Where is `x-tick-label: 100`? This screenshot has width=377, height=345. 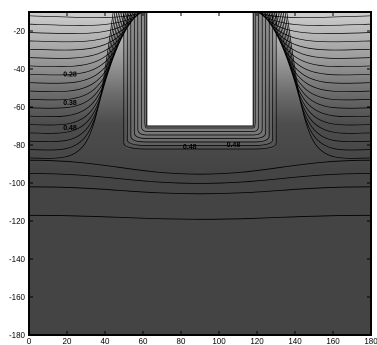 x-tick-label: 100 is located at coordinates (219, 341).